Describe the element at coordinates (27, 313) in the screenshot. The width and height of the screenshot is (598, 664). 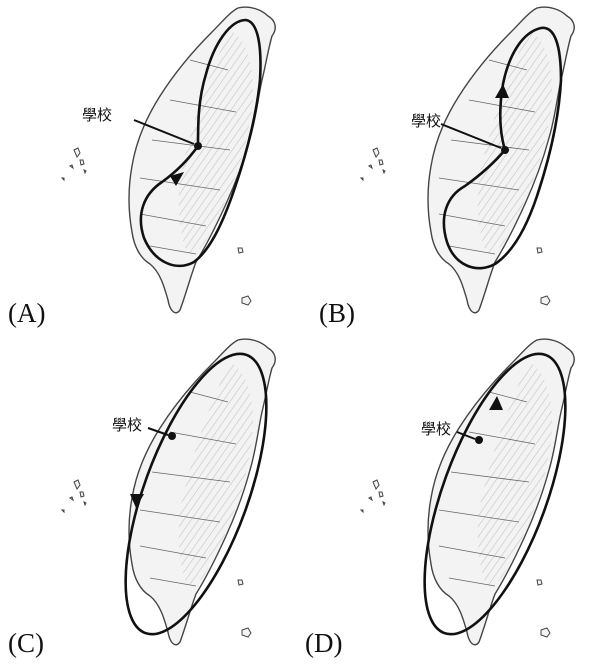
I see `option-label: (A)` at that location.